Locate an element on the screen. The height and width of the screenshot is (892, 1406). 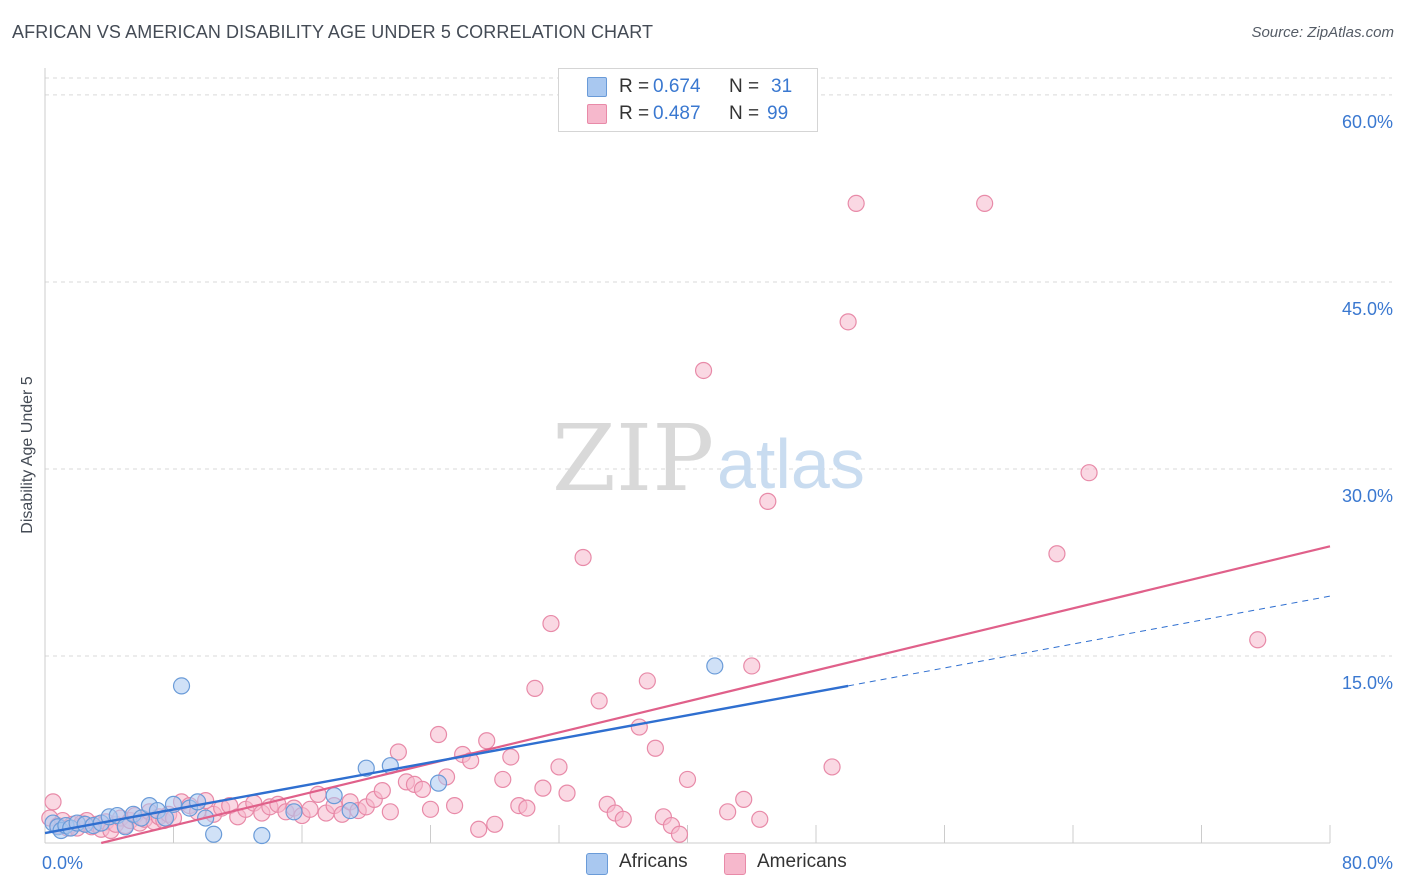
legend-swatch-africans is located at coordinates (597, 87).